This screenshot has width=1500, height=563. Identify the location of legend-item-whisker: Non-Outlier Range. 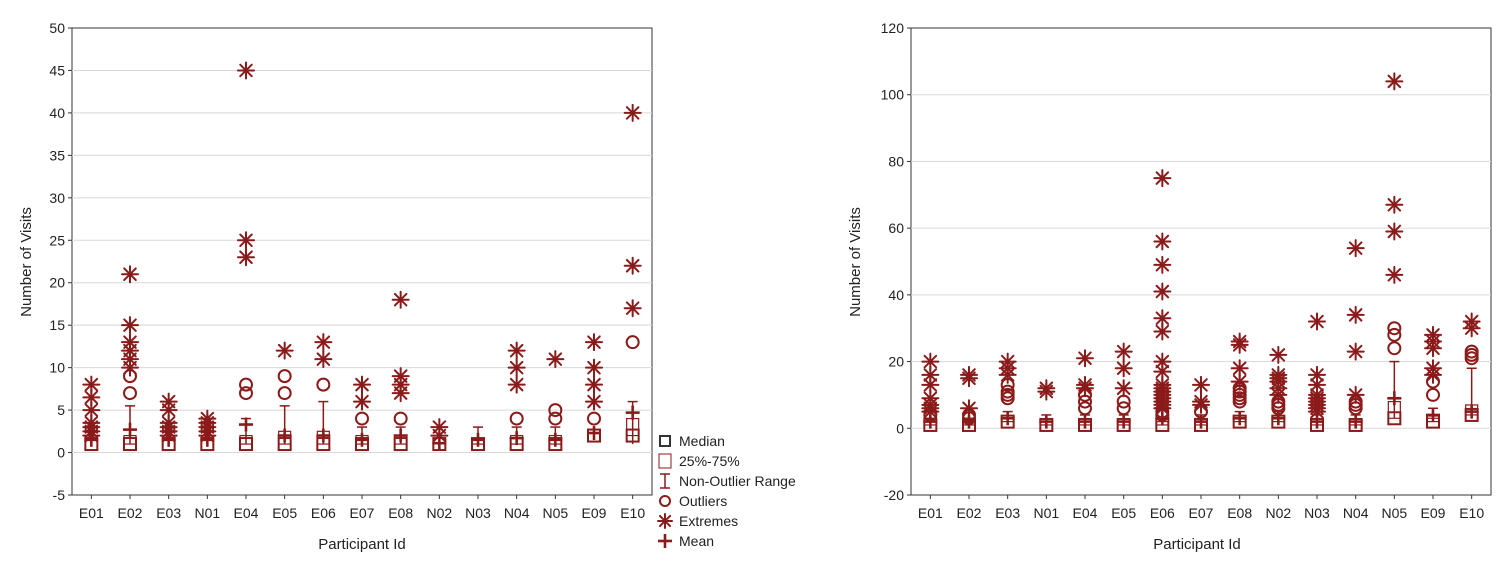
(728, 481).